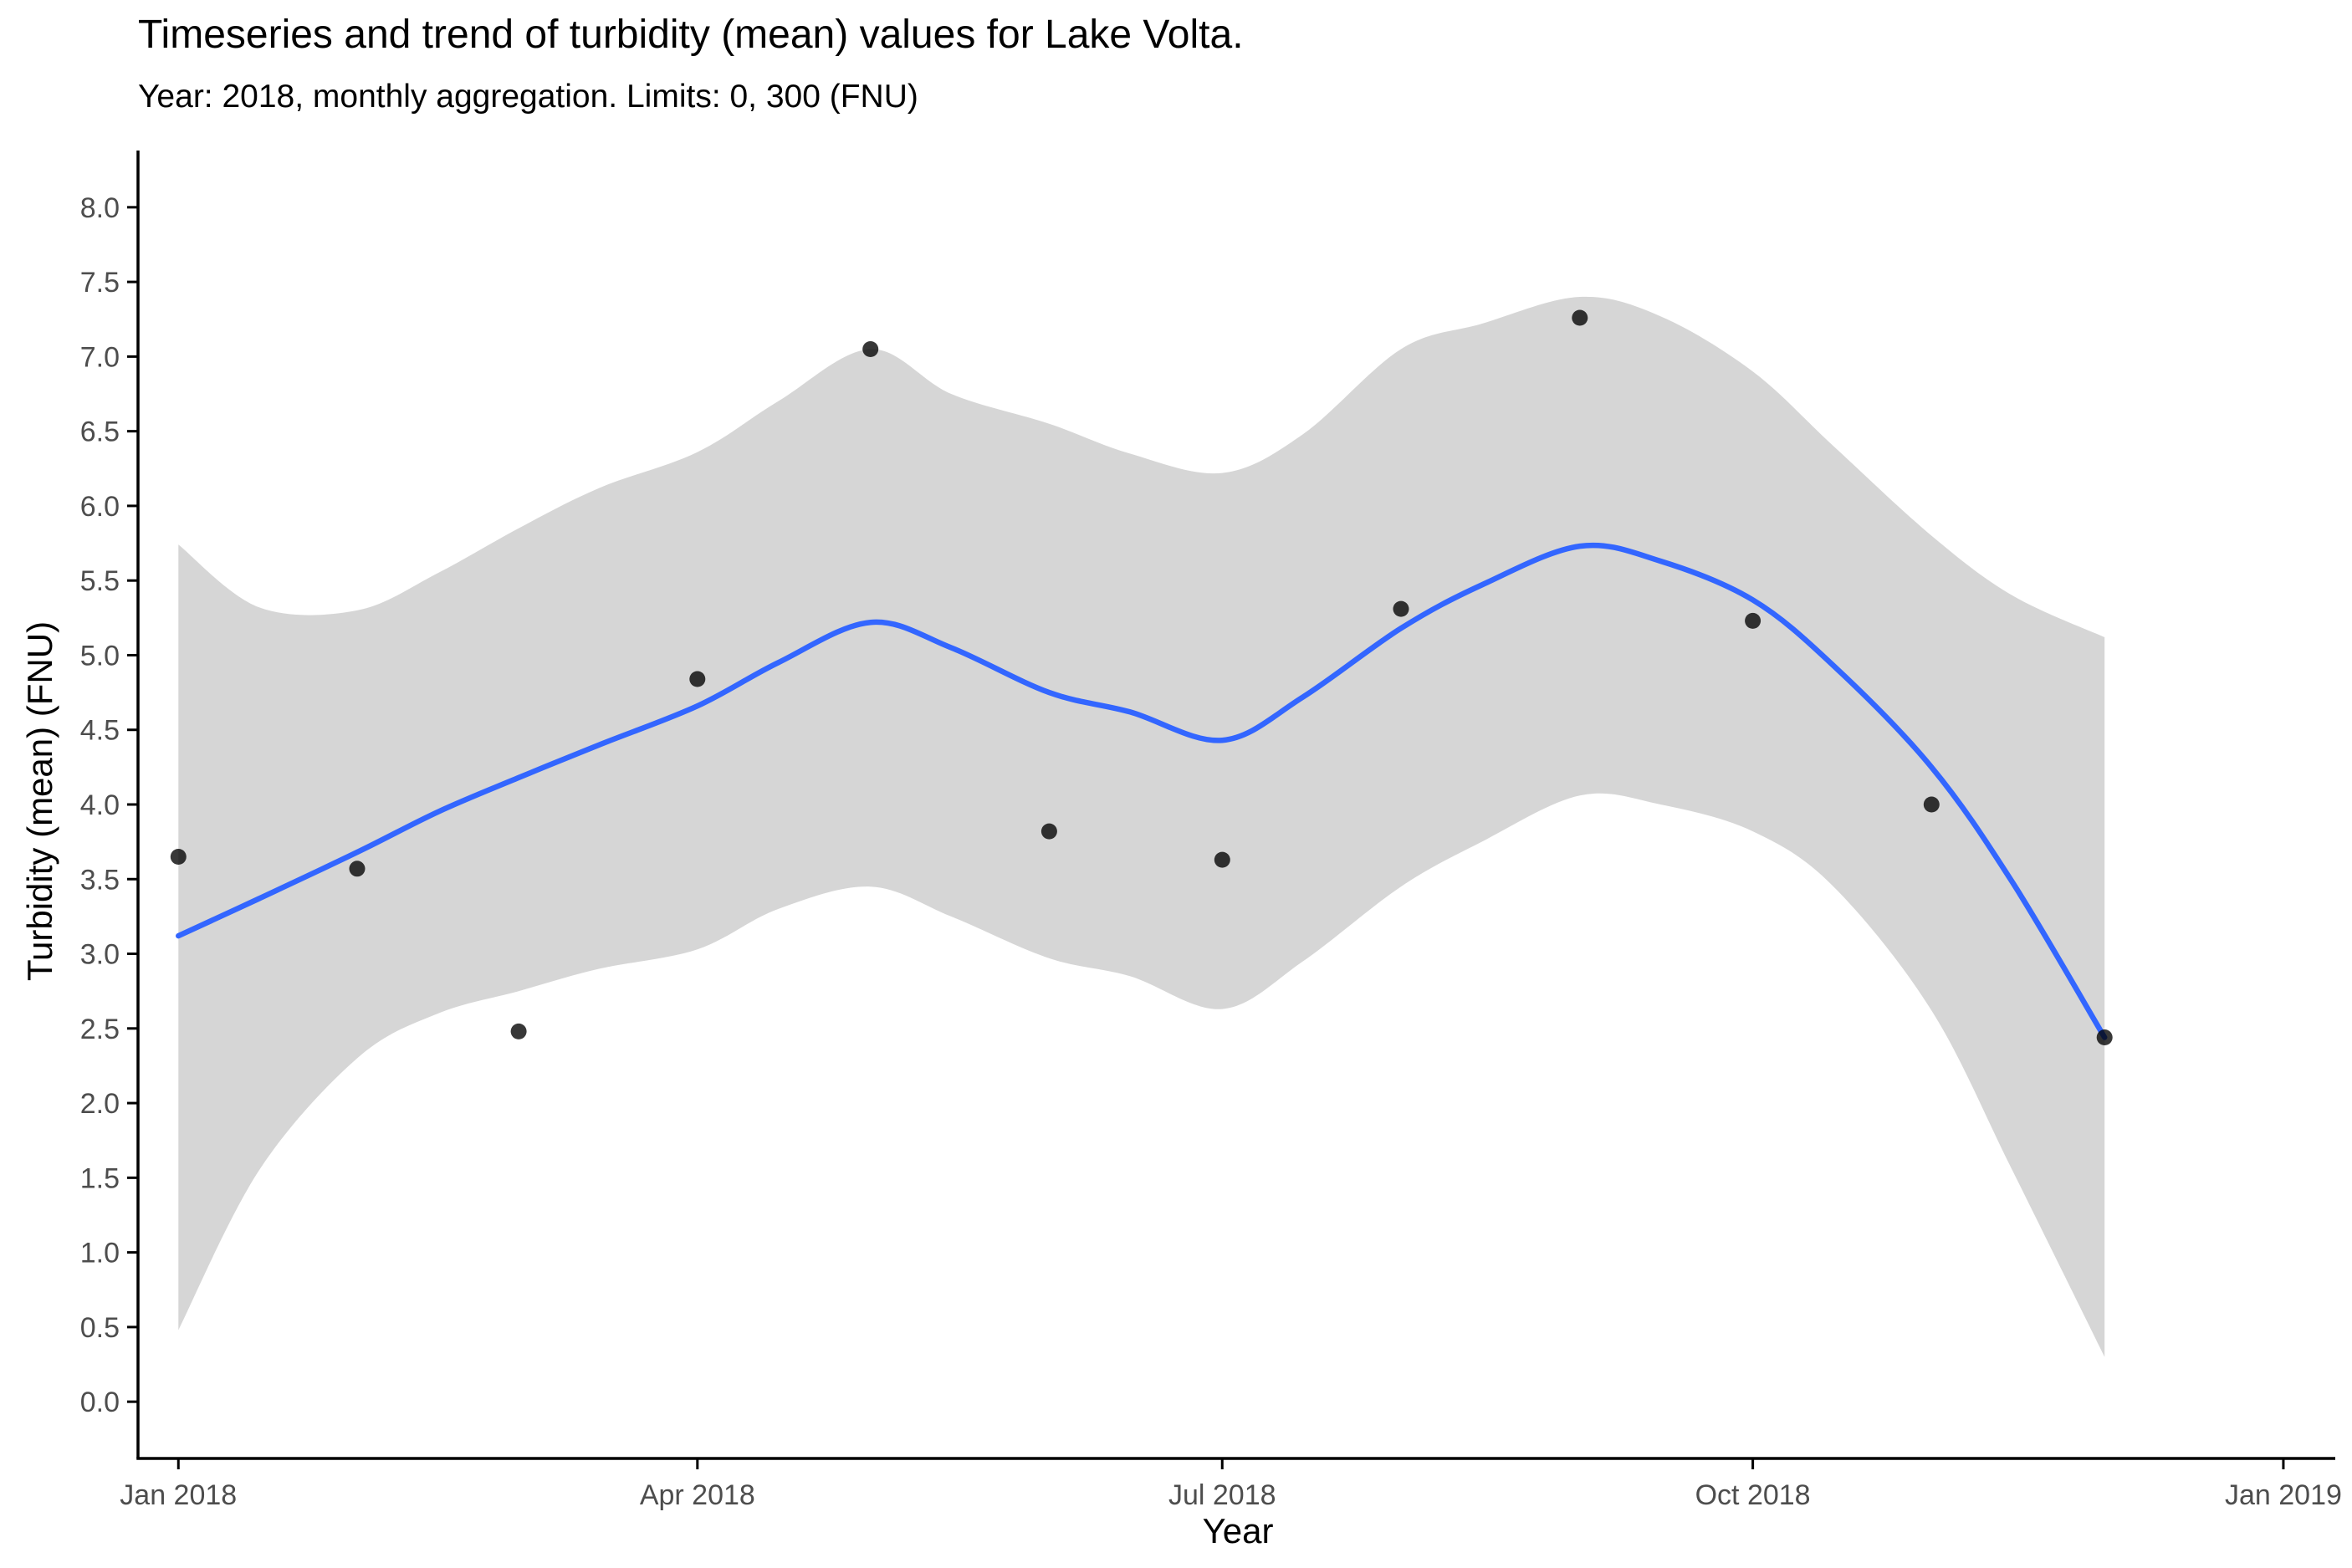 This screenshot has height=1568, width=2352. What do you see at coordinates (2283, 1495) in the screenshot?
I see `x-tick-label: Jan 2019` at bounding box center [2283, 1495].